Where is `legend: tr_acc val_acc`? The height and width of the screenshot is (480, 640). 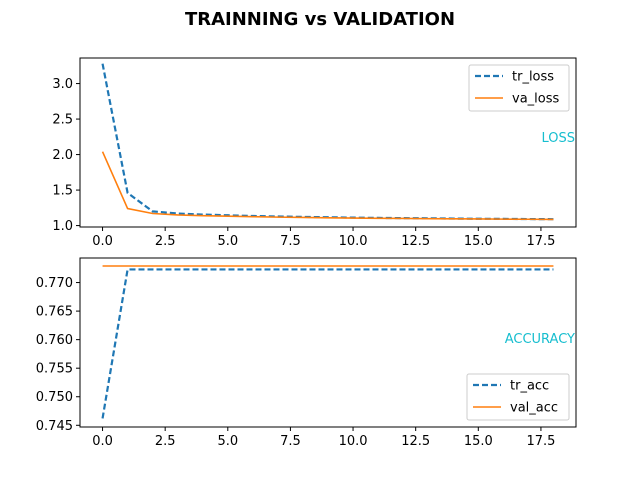 legend: tr_acc val_acc is located at coordinates (518, 397).